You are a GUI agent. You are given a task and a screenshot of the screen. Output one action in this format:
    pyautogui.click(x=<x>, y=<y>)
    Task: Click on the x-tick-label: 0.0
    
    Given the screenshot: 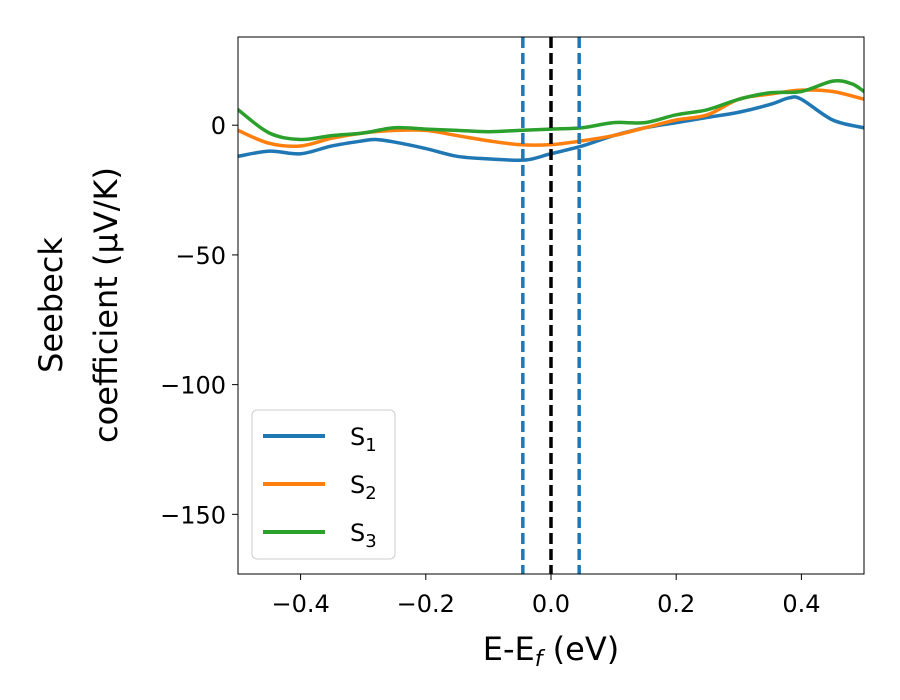 What is the action you would take?
    pyautogui.click(x=551, y=604)
    